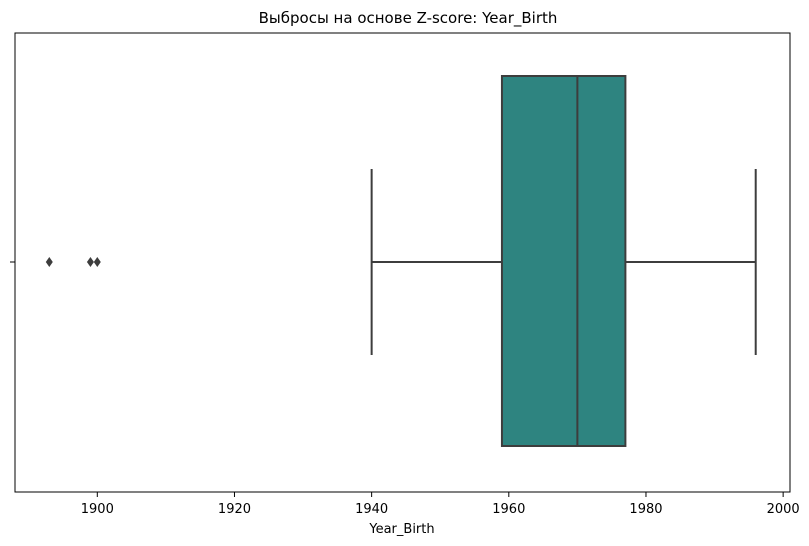  What do you see at coordinates (97, 509) in the screenshot?
I see `x-tick-label: 1900` at bounding box center [97, 509].